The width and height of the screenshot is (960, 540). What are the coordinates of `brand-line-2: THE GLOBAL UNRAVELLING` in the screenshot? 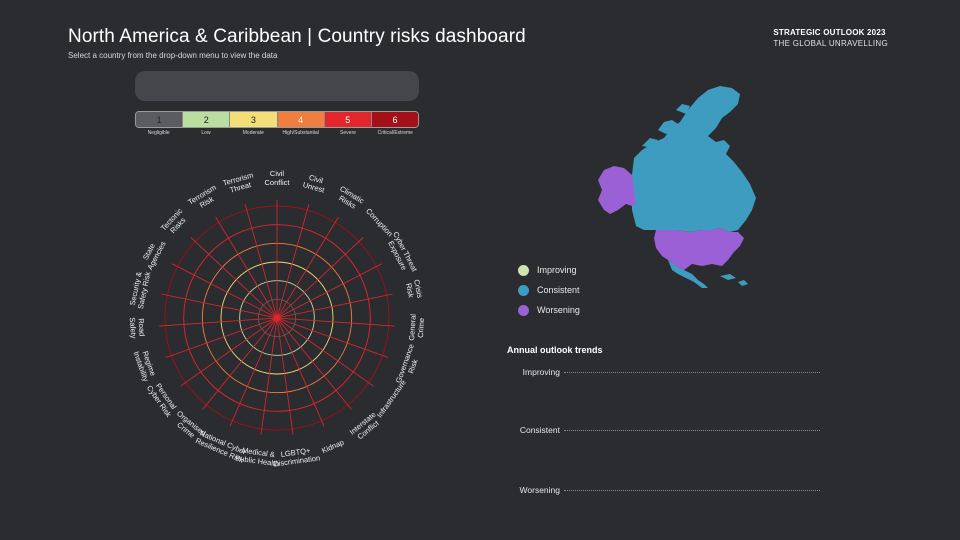 It's located at (830, 43).